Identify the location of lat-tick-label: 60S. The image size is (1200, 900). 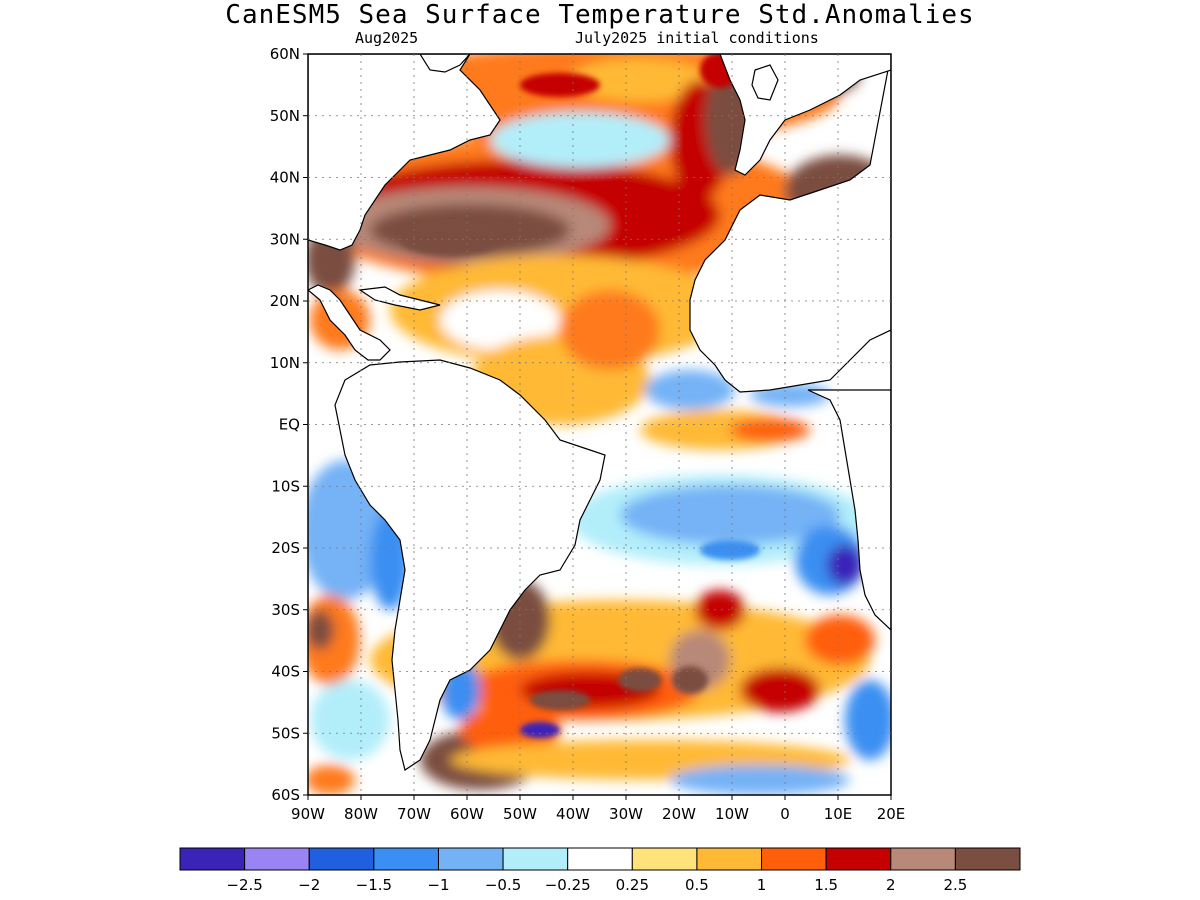
(285, 795).